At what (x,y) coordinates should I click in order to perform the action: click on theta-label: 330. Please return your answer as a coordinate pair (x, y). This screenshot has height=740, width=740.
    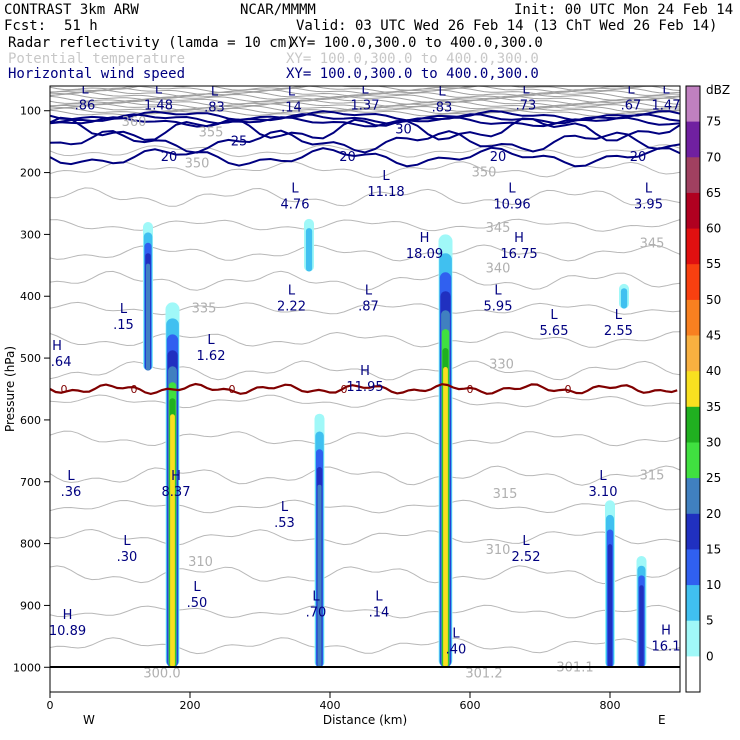
    Looking at the image, I should click on (501, 364).